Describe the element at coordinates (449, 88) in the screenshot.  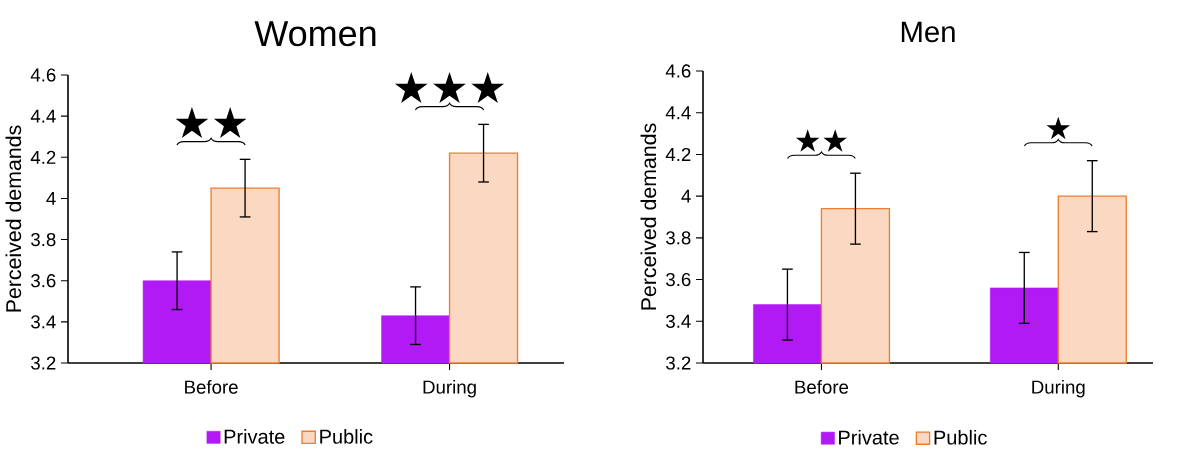
I see `annotation: ★★★` at that location.